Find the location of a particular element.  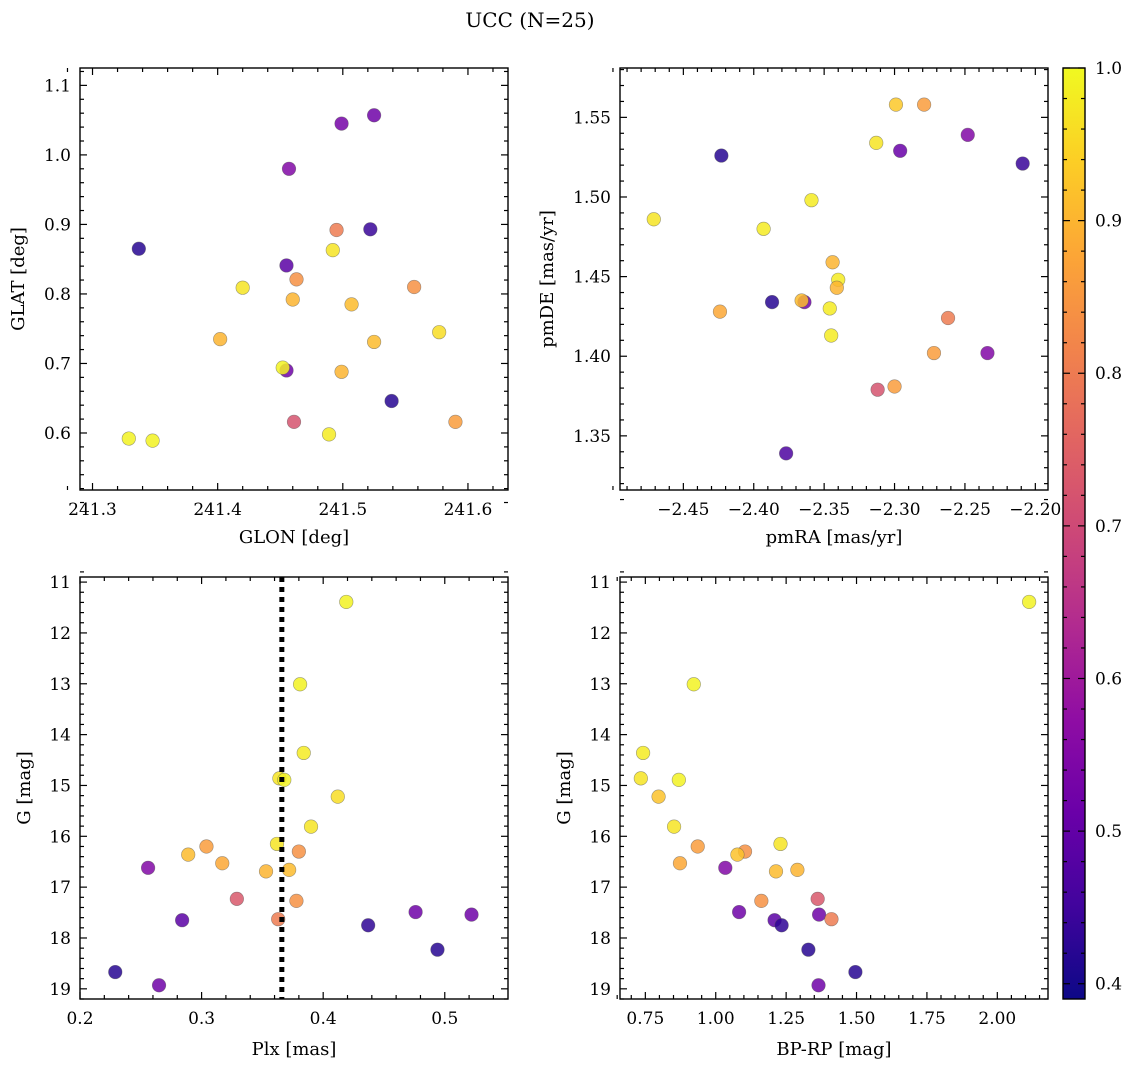

y-tick-label: 0.9 is located at coordinates (57, 225).